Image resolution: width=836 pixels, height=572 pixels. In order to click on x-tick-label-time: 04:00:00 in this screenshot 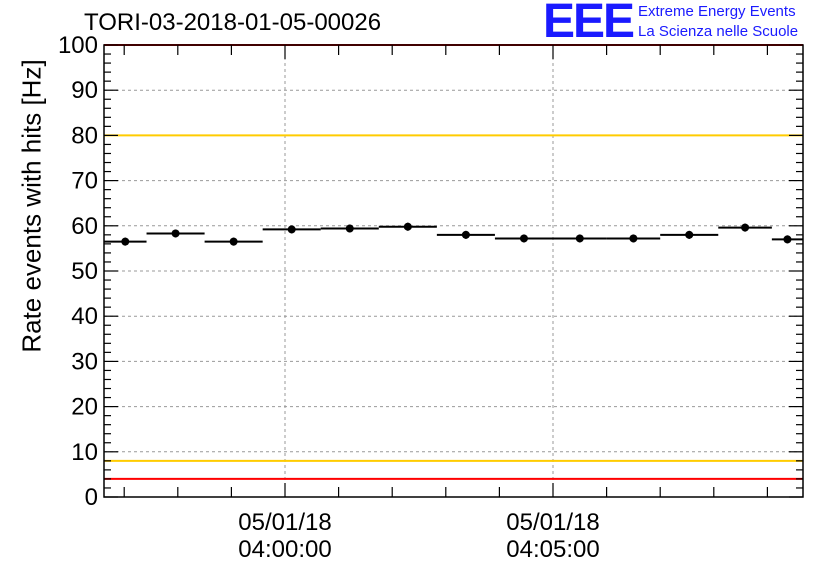, I will do `click(284, 549)`.